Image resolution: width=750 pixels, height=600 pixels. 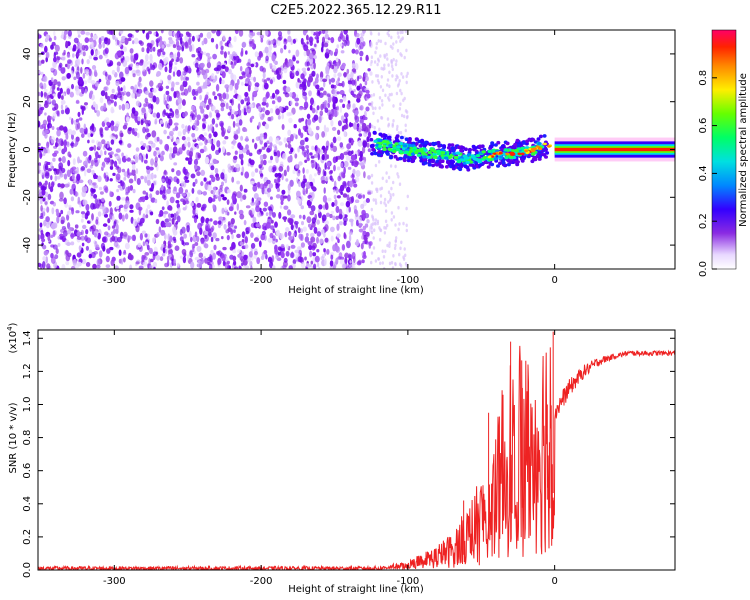 I want to click on spectrogram-carrier-band, so click(x=614, y=149).